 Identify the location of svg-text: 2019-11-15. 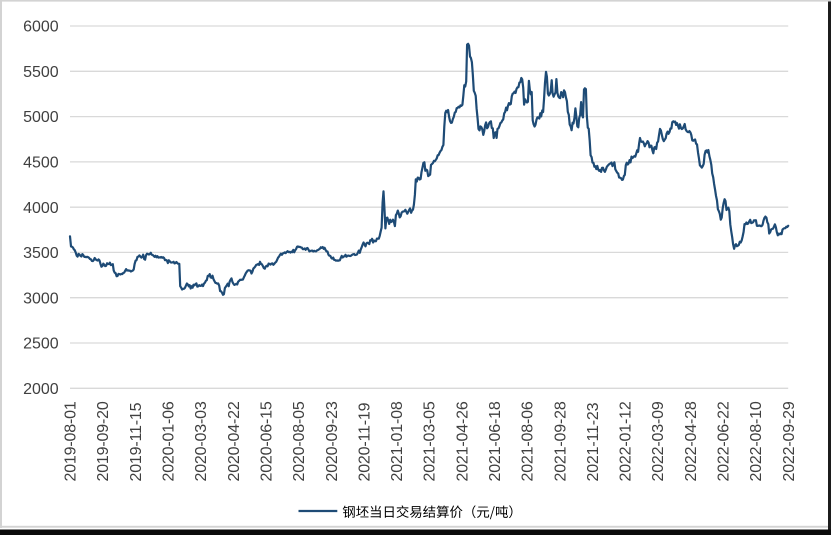
(136, 441).